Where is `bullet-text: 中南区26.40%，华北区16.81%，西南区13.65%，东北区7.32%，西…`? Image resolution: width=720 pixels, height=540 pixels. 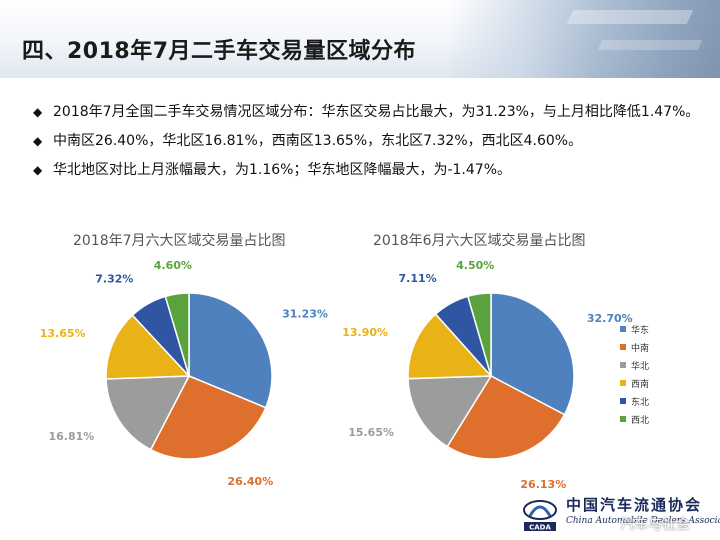
bullet-text: 中南区26.40%，华北区16.81%，西南区13.65%，东北区7.32%，西… is located at coordinates (318, 141).